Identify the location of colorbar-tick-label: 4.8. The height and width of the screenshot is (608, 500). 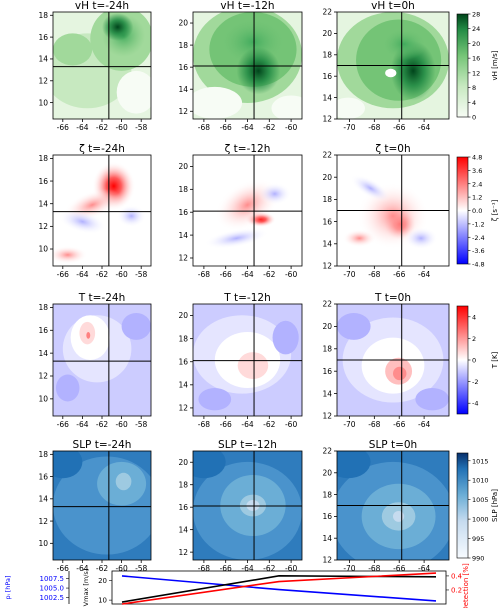
(477, 158).